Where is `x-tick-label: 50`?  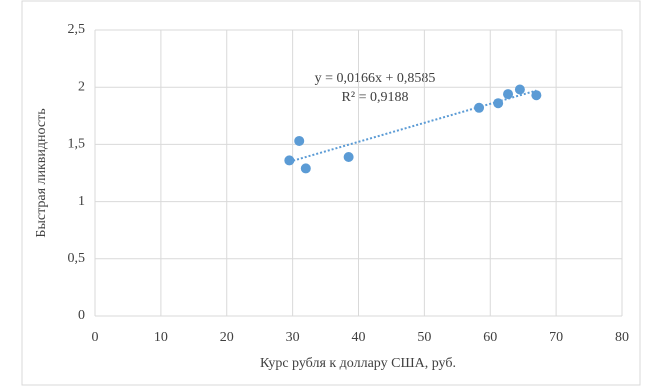 x-tick-label: 50 is located at coordinates (424, 337).